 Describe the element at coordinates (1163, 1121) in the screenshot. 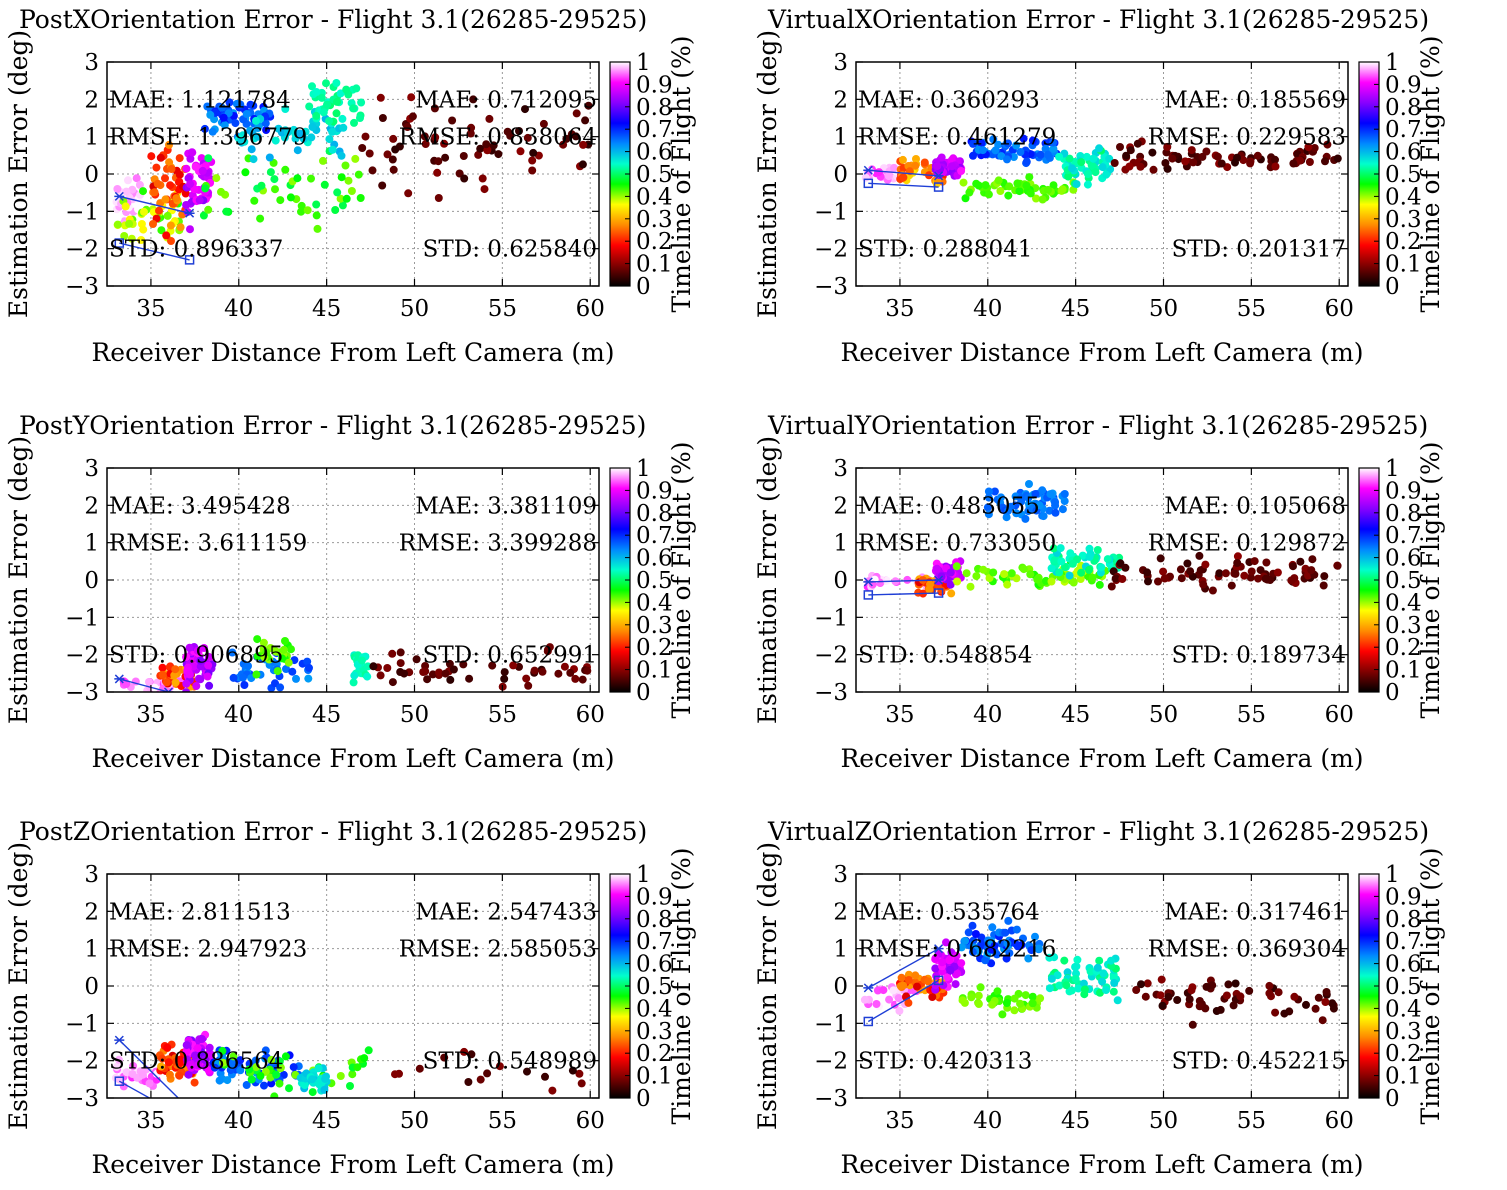

I see `x-tick-label: 50` at that location.